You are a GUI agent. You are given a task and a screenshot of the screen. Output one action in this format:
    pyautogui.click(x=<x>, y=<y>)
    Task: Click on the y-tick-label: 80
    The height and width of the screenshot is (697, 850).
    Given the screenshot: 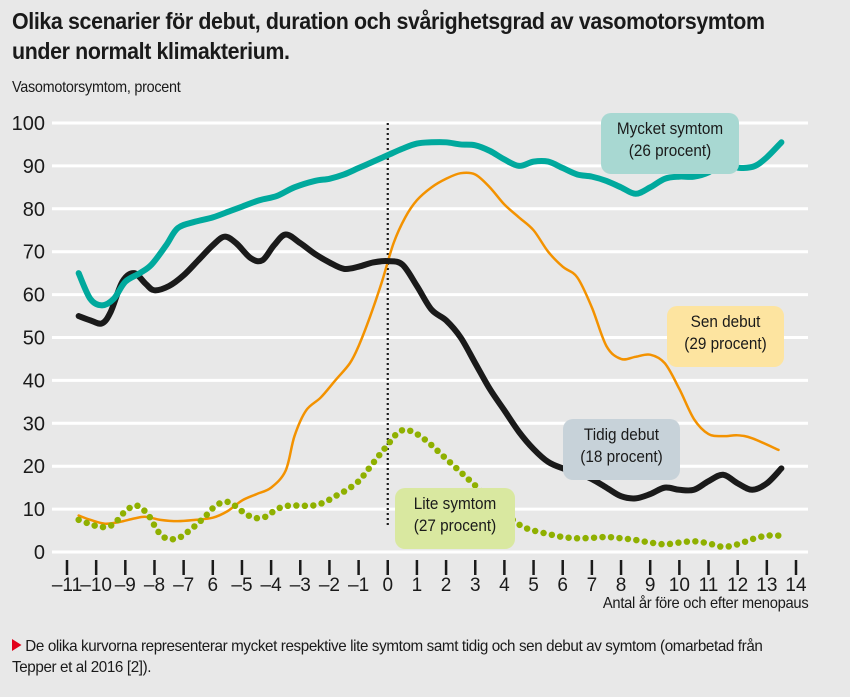 What is the action you would take?
    pyautogui.click(x=34, y=210)
    